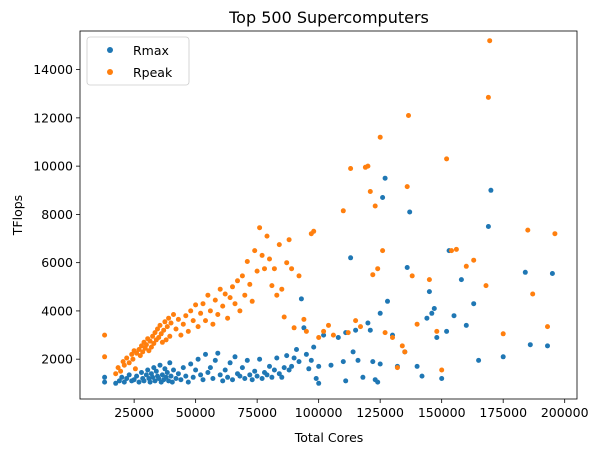 The image size is (601, 455). I want to click on x-axis-label: Total Cores, so click(329, 437).